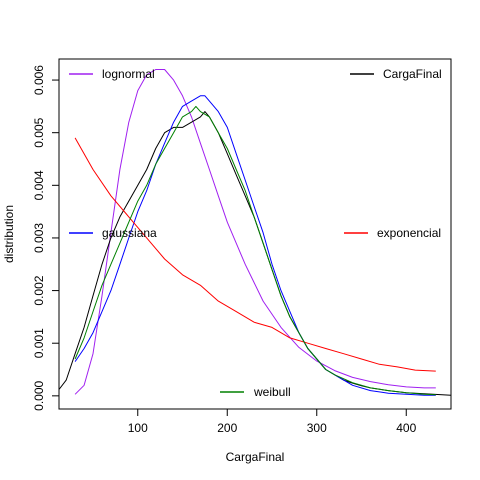 This screenshot has height=480, width=480. I want to click on y-tick-label: 0.002, so click(39, 290).